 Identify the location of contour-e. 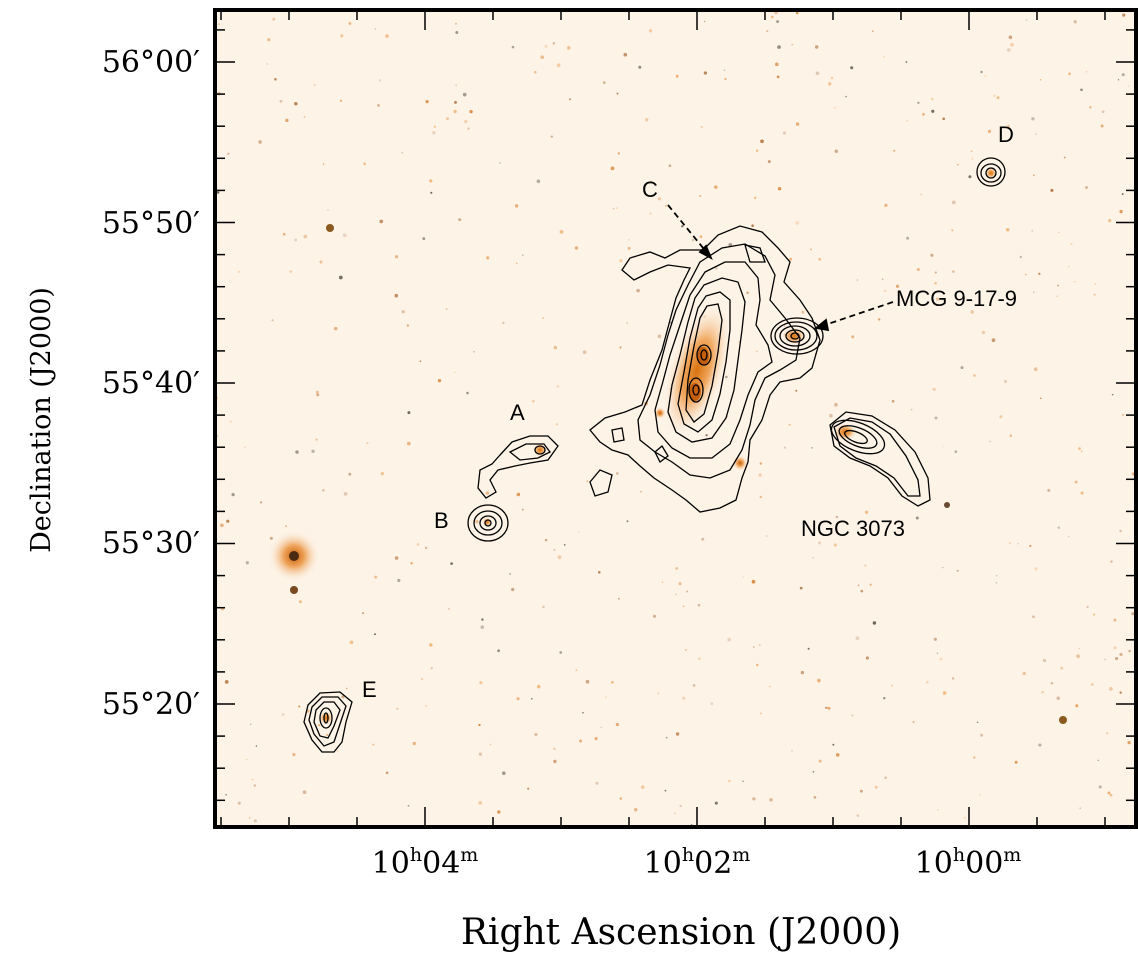
(326, 718).